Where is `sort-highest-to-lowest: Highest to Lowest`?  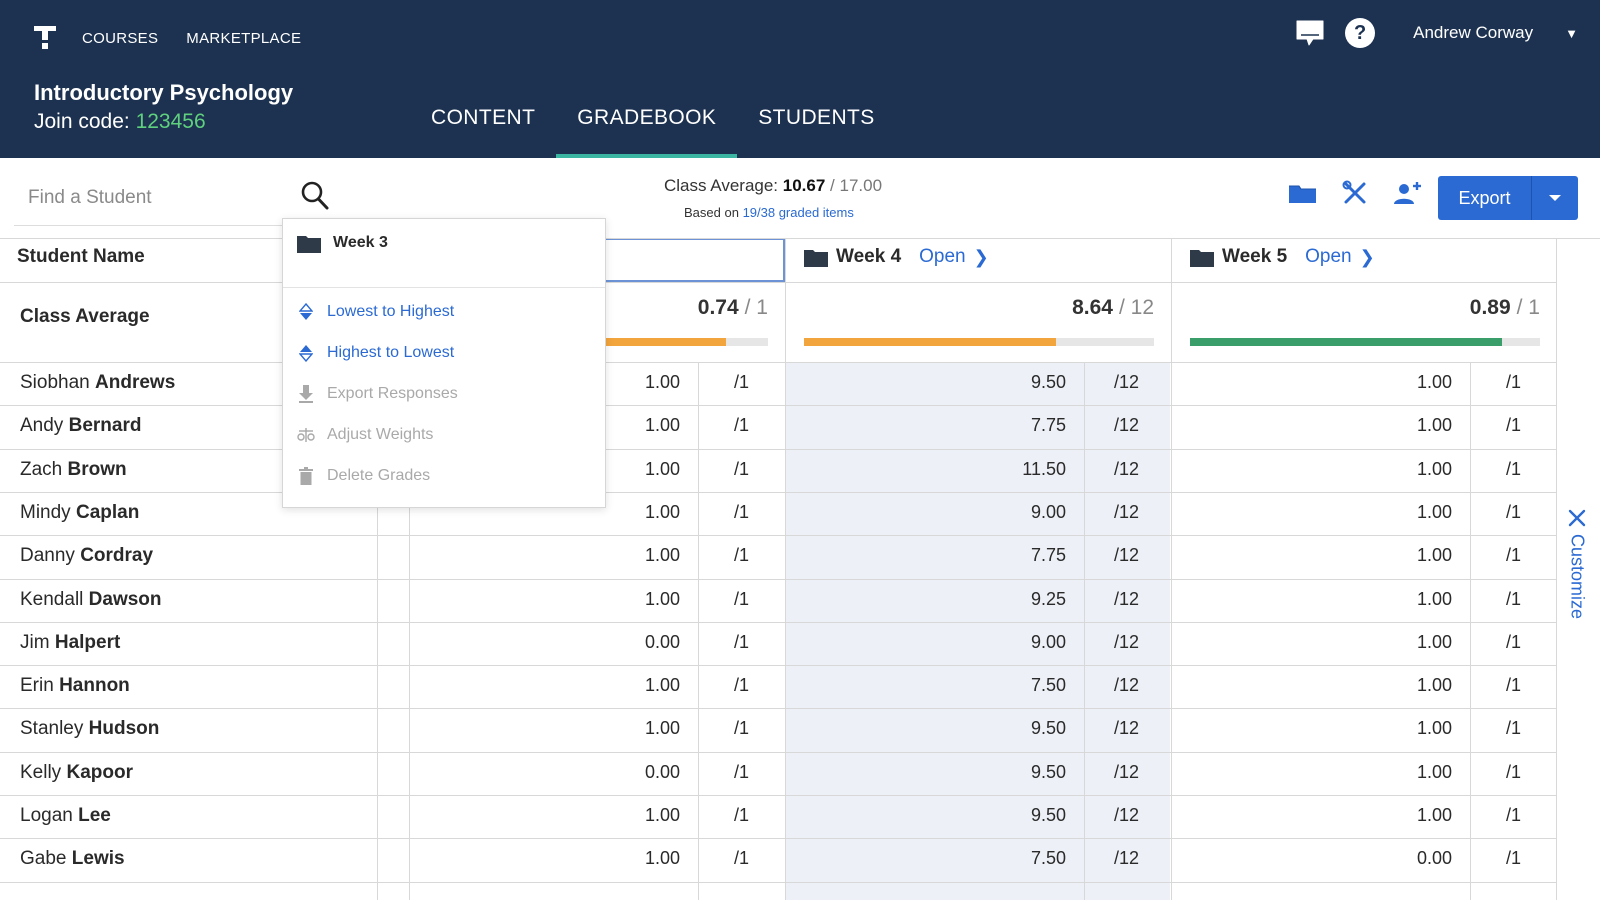 sort-highest-to-lowest: Highest to Lowest is located at coordinates (375, 353).